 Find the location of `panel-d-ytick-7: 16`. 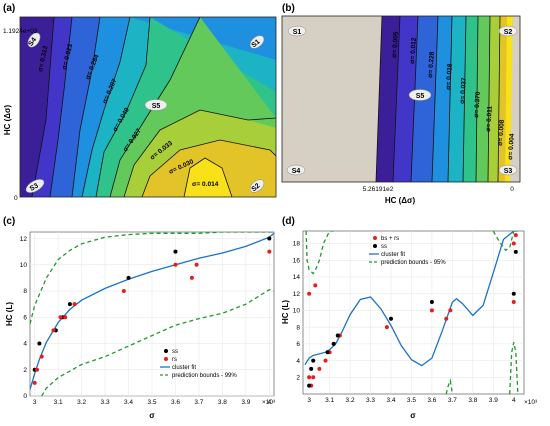

panel-d-ytick-7: 16 is located at coordinates (297, 260).